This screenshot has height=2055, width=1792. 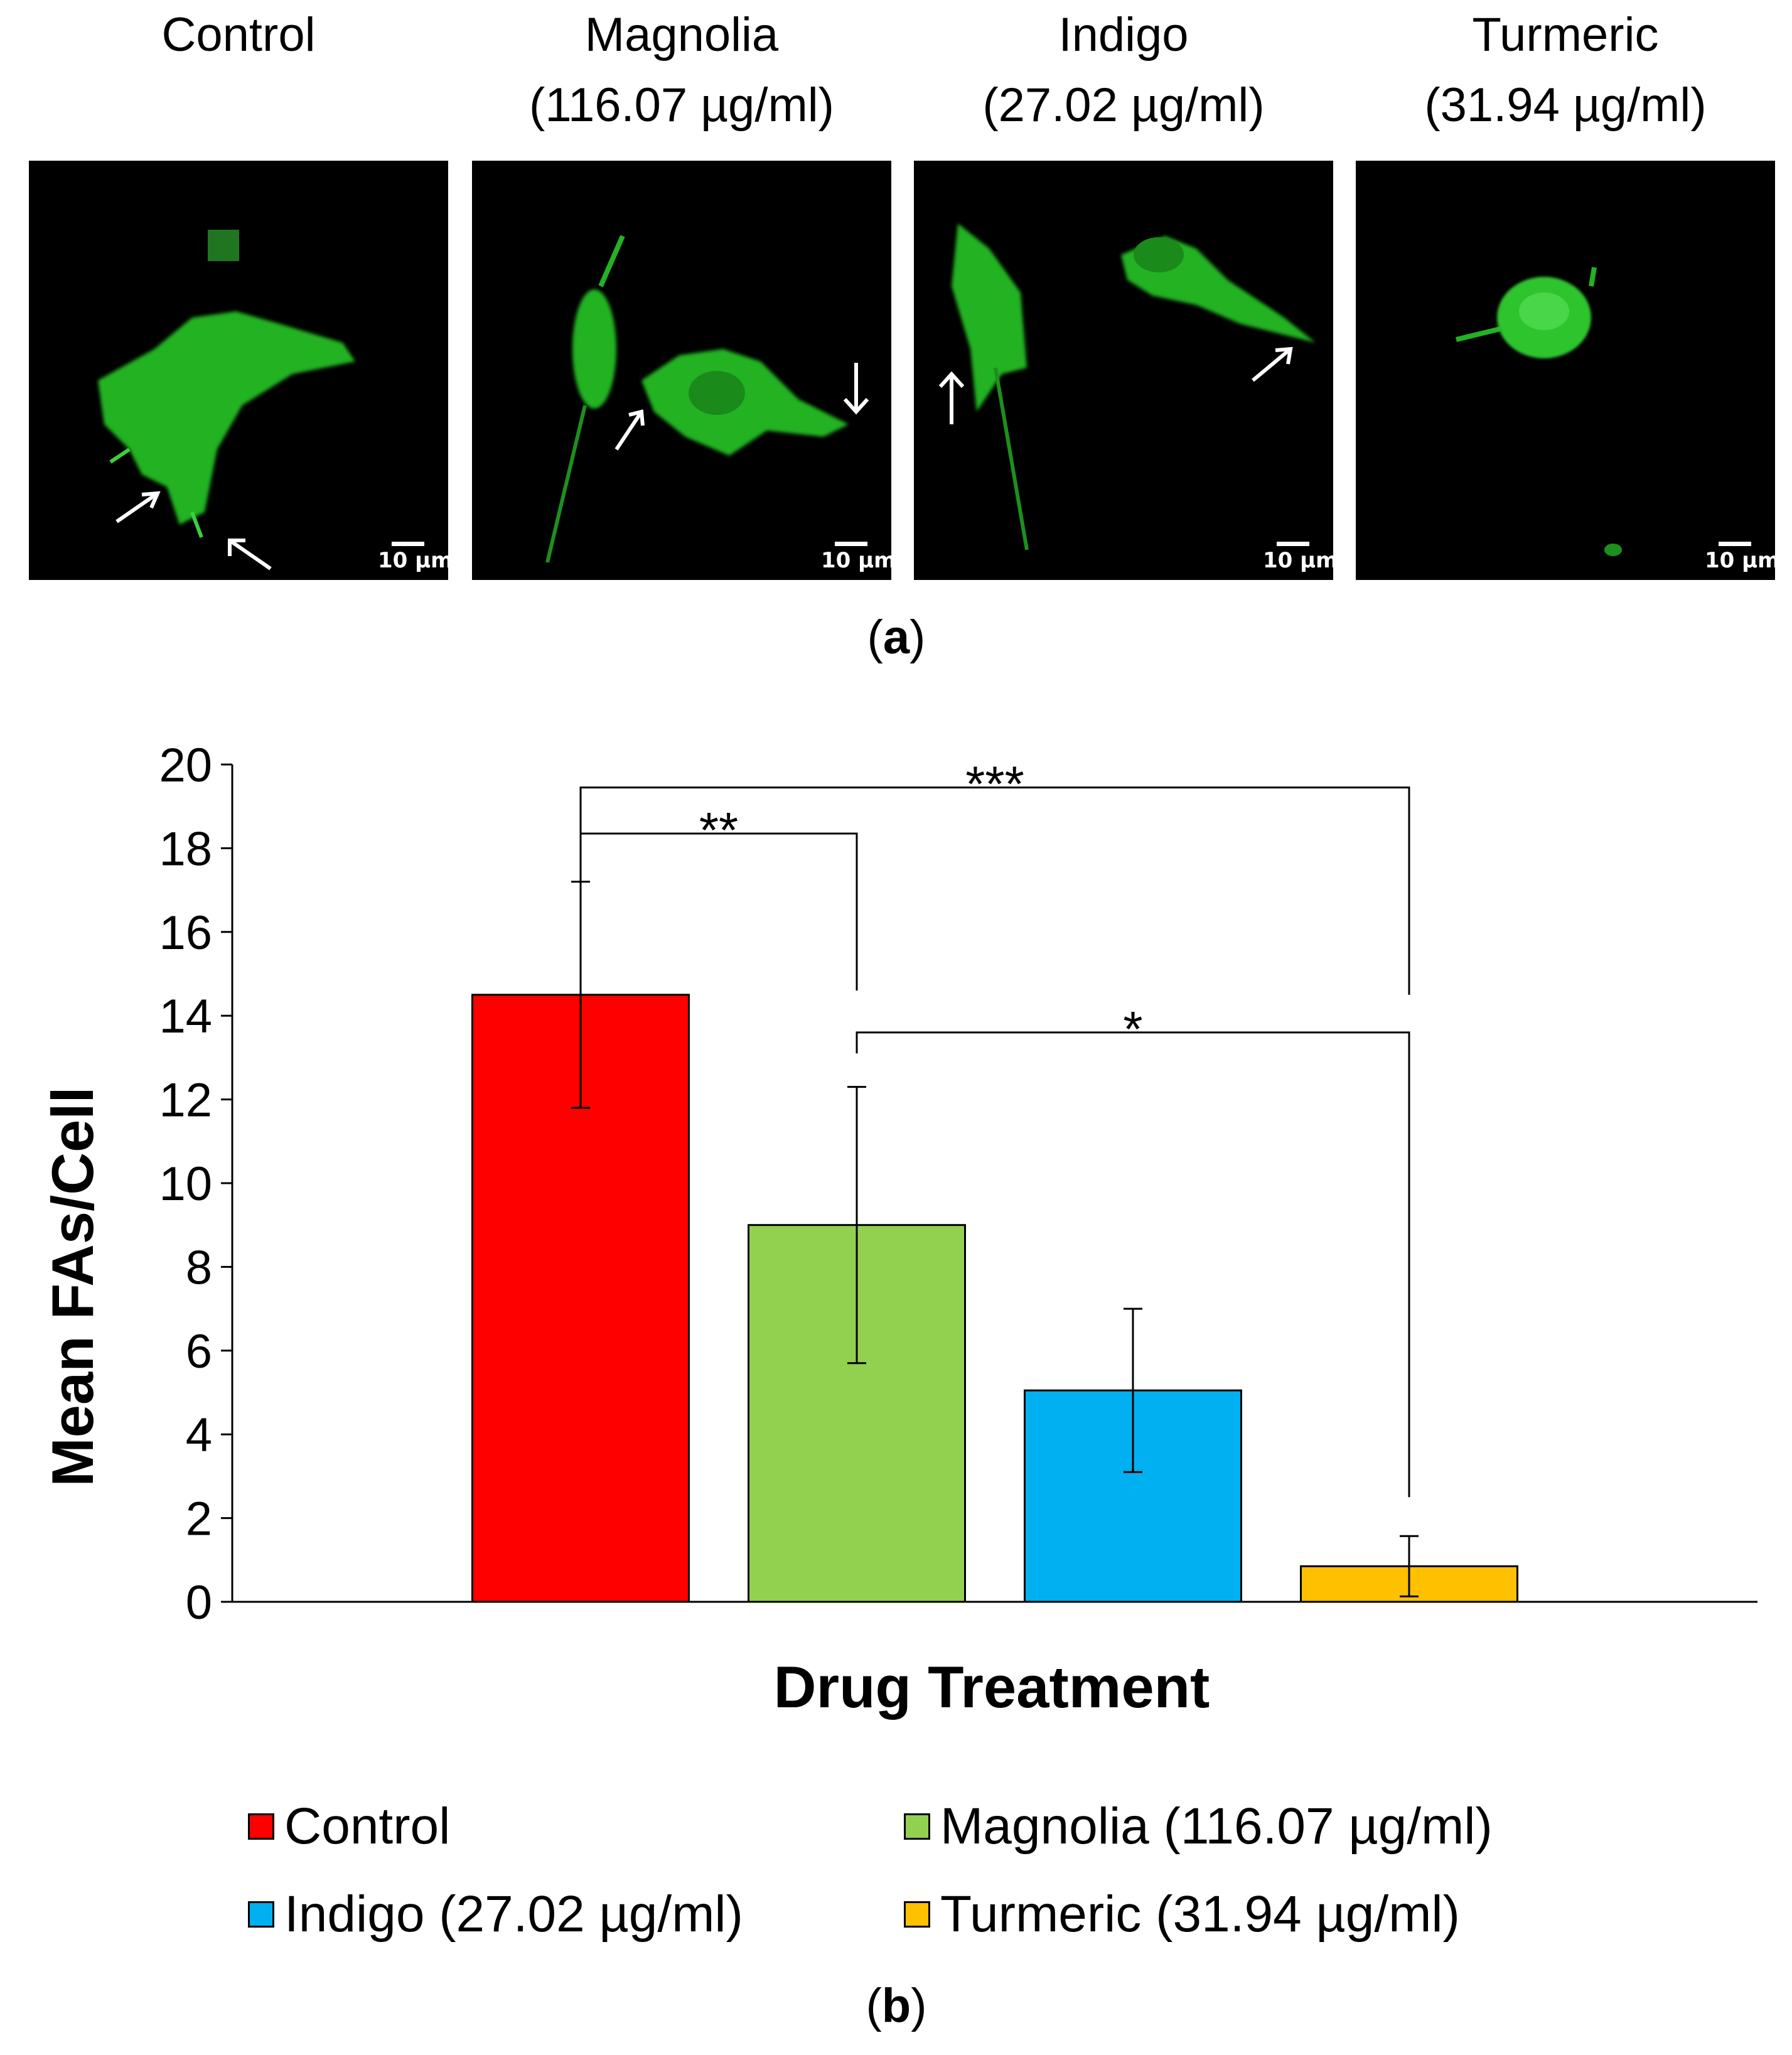 What do you see at coordinates (1565, 70) in the screenshot?
I see `panel-title-turmeric: Turmeric (31.94 µg/ml)` at bounding box center [1565, 70].